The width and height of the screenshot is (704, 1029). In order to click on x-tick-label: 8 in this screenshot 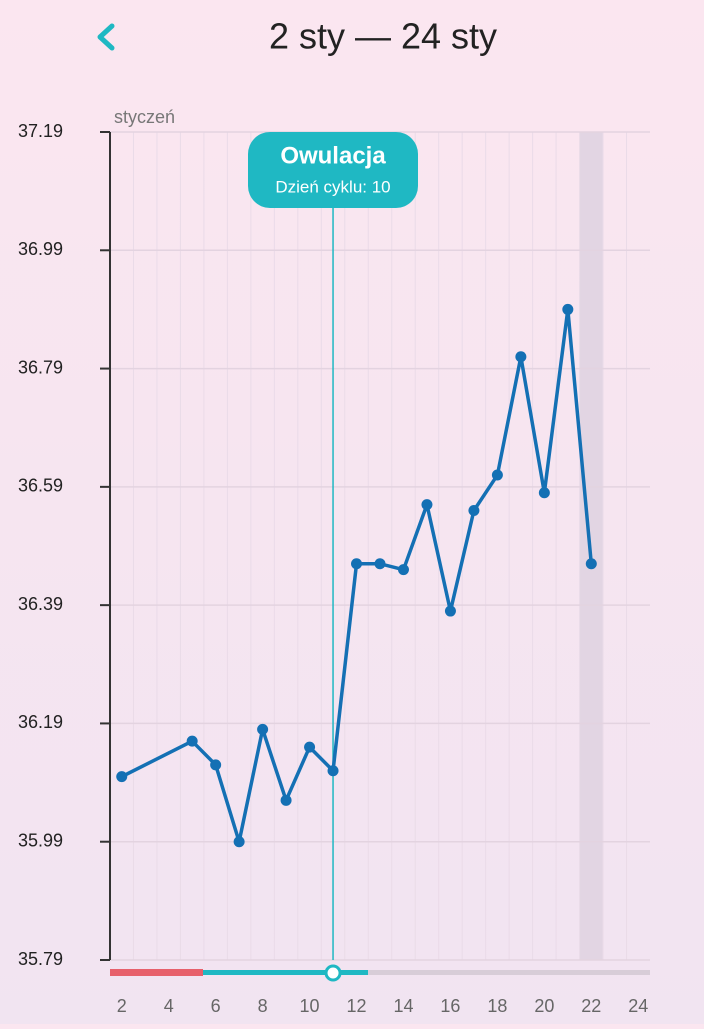, I will do `click(263, 1006)`.